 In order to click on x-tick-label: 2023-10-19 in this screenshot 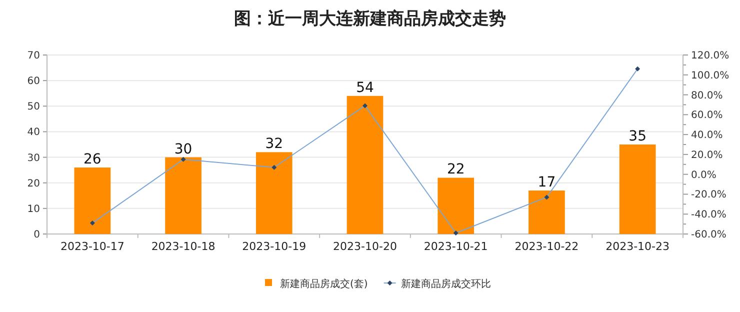, I will do `click(274, 246)`.